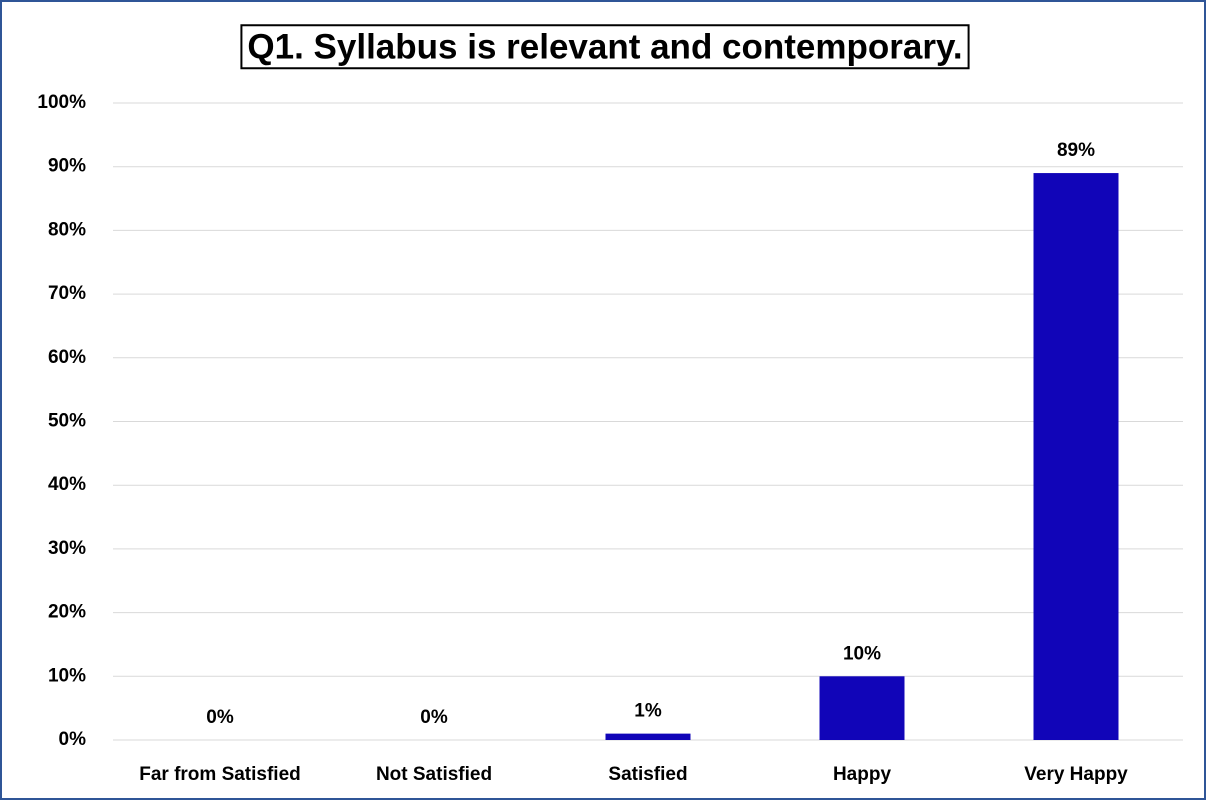 The height and width of the screenshot is (800, 1206). I want to click on value-label: 1%, so click(648, 711).